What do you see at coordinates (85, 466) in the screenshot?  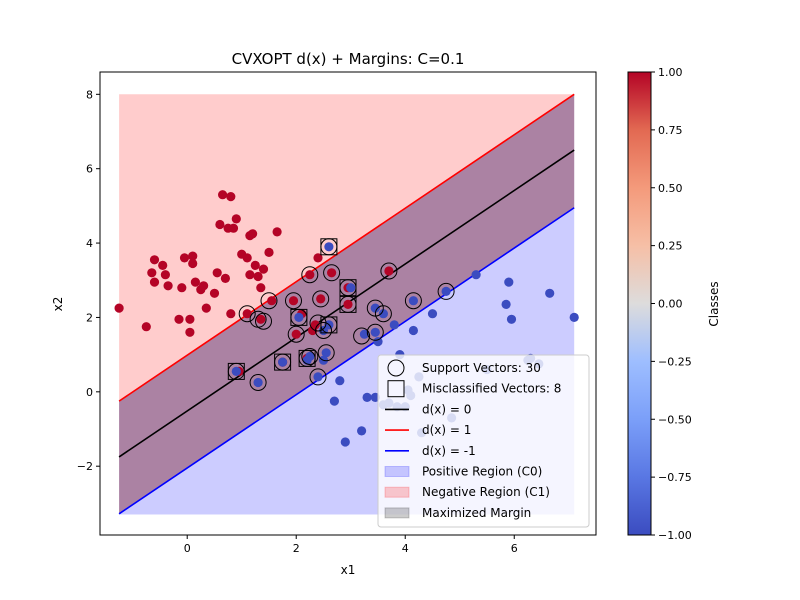 I see `y-tick-label: −2` at bounding box center [85, 466].